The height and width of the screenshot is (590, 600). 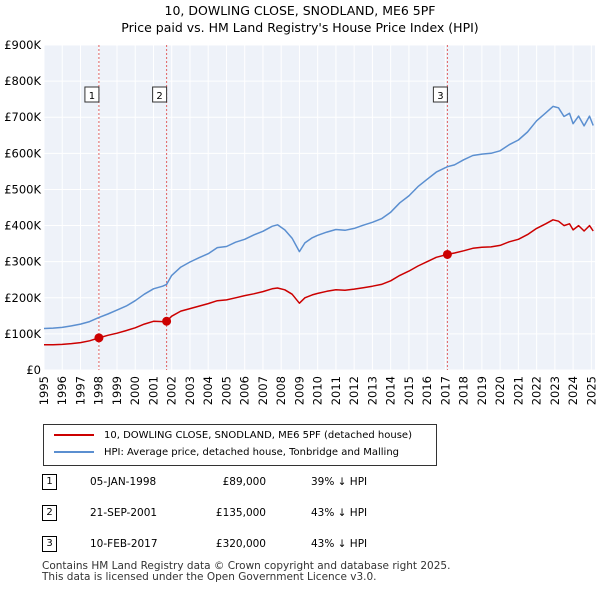 I want to click on x-tick-label: 2023, so click(x=555, y=390).